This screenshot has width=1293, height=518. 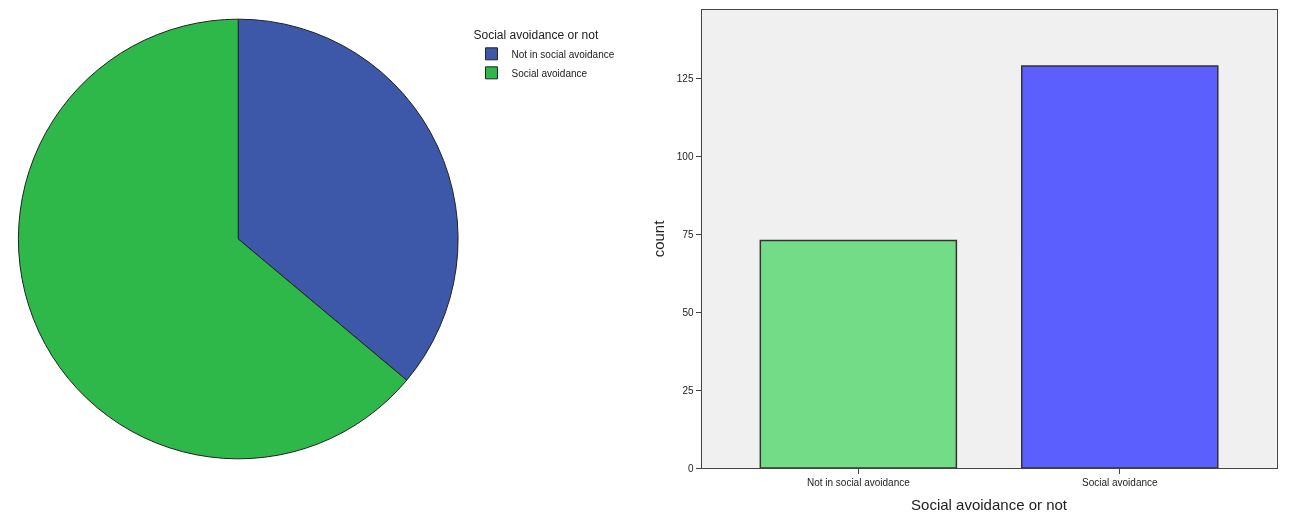 What do you see at coordinates (688, 312) in the screenshot?
I see `y-tick-label: 50` at bounding box center [688, 312].